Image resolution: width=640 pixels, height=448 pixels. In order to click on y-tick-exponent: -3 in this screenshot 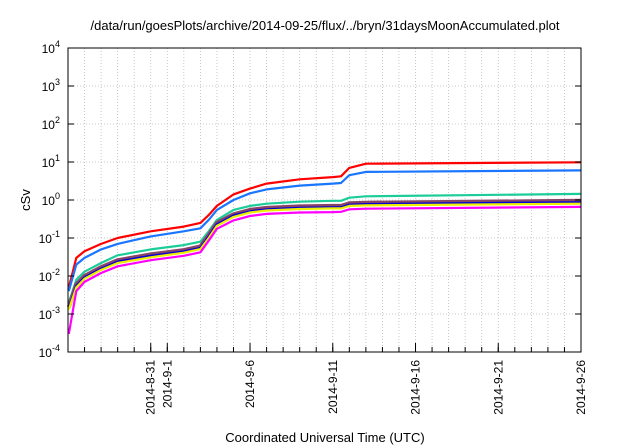, I will do `click(56, 310)`.